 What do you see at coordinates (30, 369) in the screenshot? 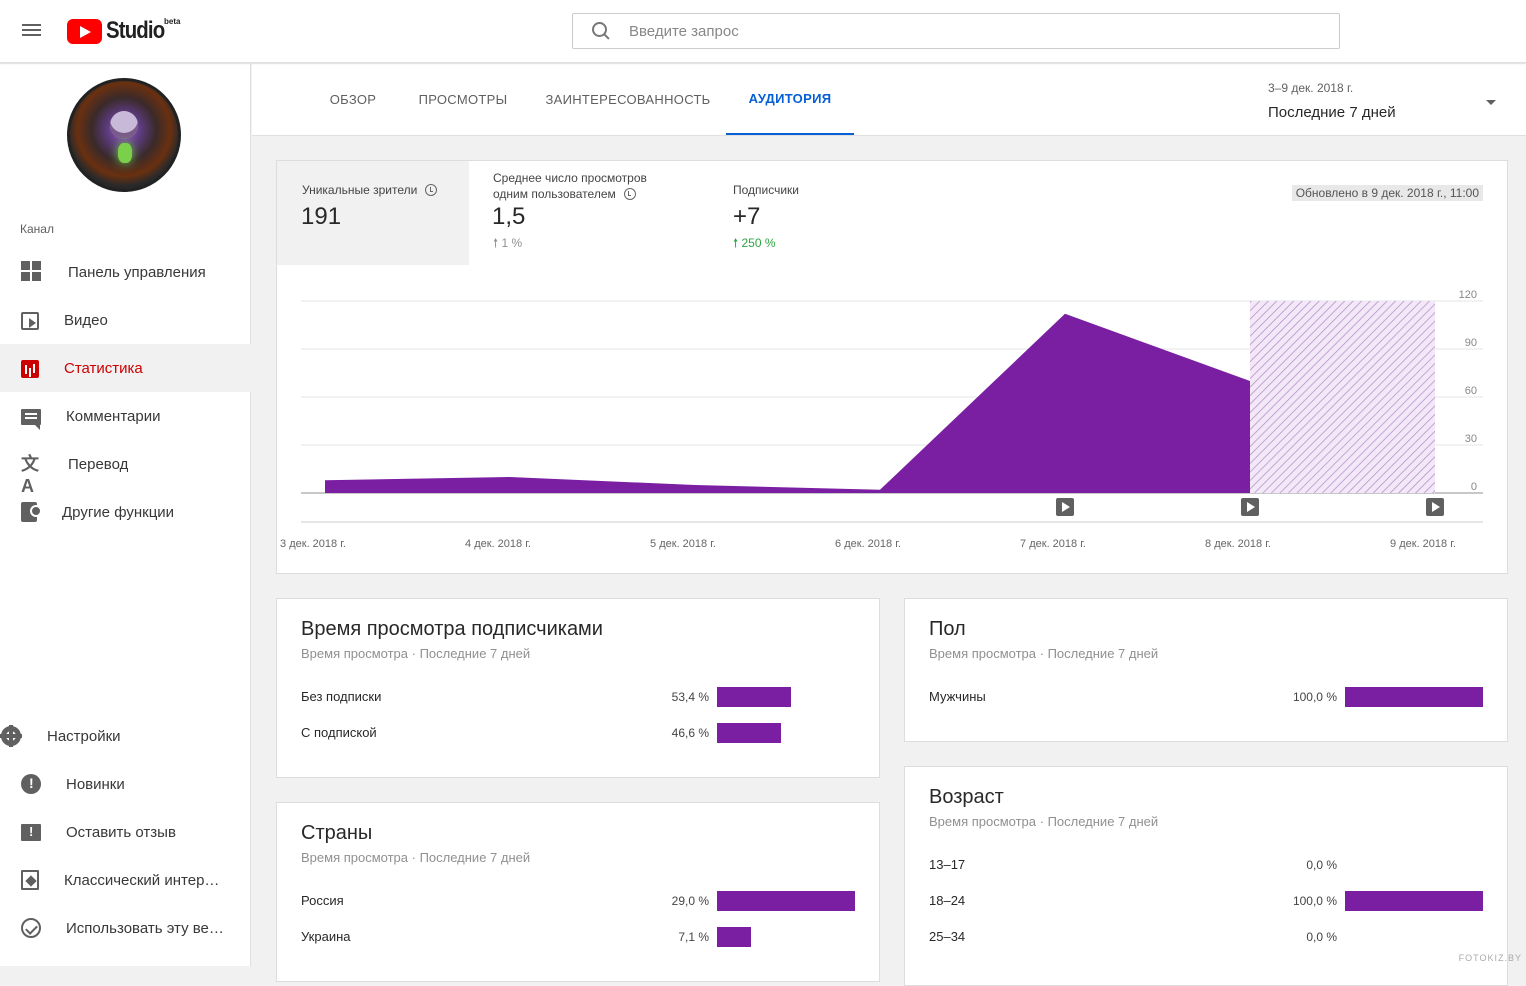
I see `analytics-icon` at bounding box center [30, 369].